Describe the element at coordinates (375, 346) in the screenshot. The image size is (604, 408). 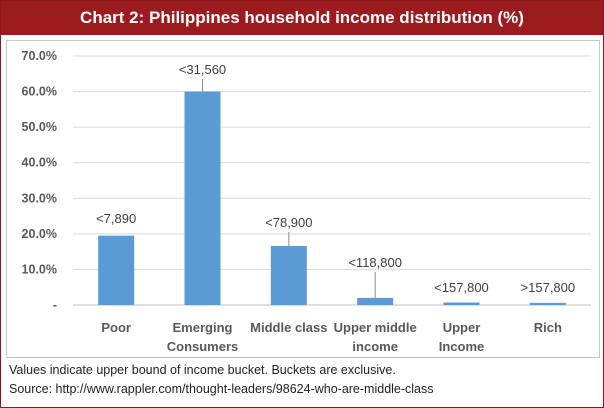
I see `x-tick-label: income` at that location.